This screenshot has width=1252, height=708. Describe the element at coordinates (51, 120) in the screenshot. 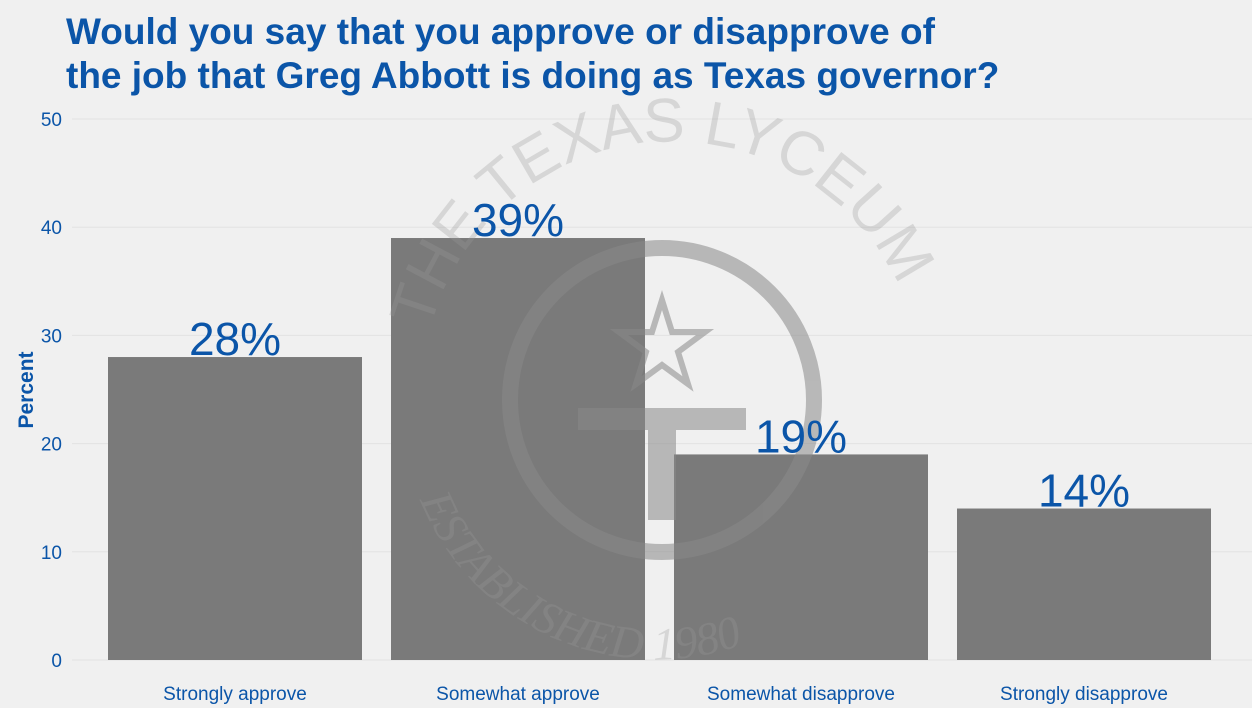

I see `y-tick-label: 50` at that location.